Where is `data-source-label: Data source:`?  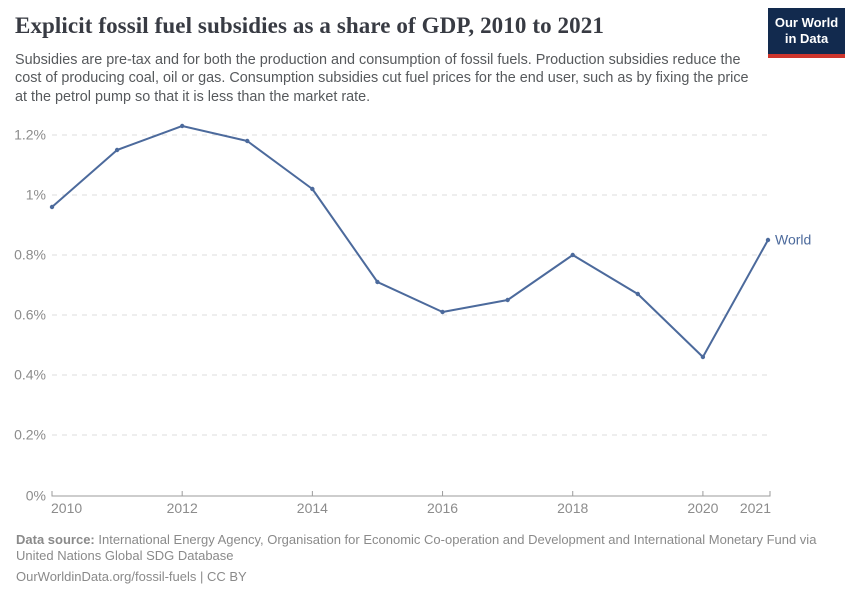 data-source-label: Data source: is located at coordinates (55, 539).